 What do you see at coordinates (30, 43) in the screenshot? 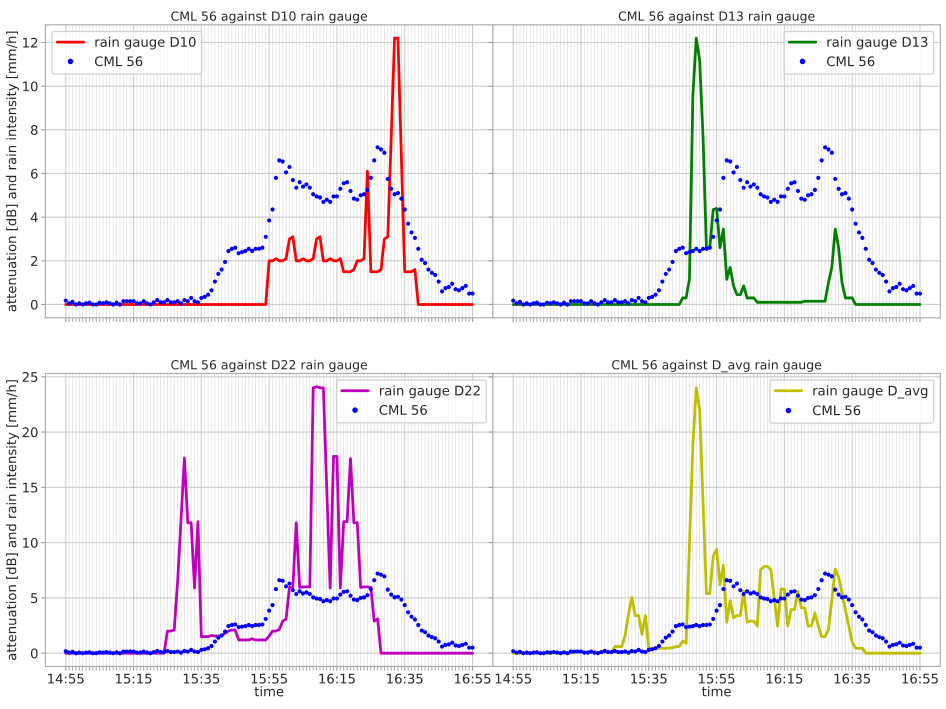
I see `y-tick-label: 12` at bounding box center [30, 43].